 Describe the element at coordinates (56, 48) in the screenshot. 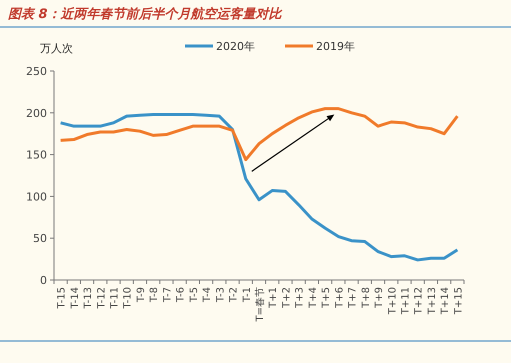

I see `y-axis-title: 万人次` at that location.